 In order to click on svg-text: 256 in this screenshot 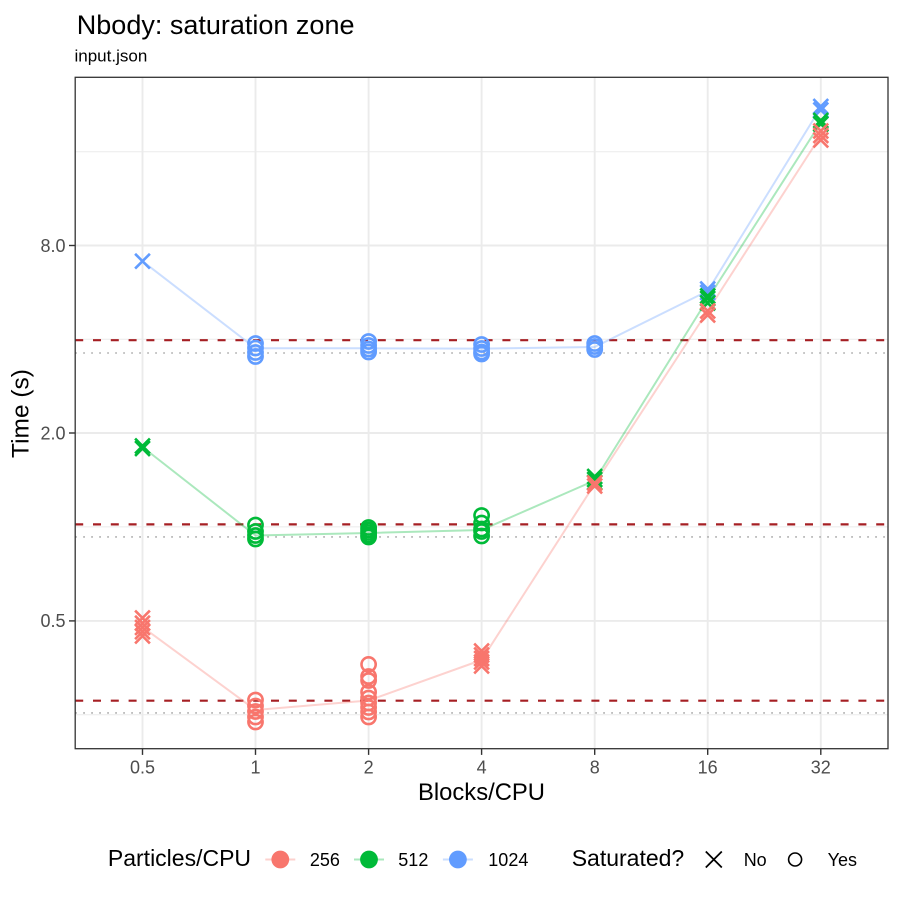, I will do `click(325, 860)`.